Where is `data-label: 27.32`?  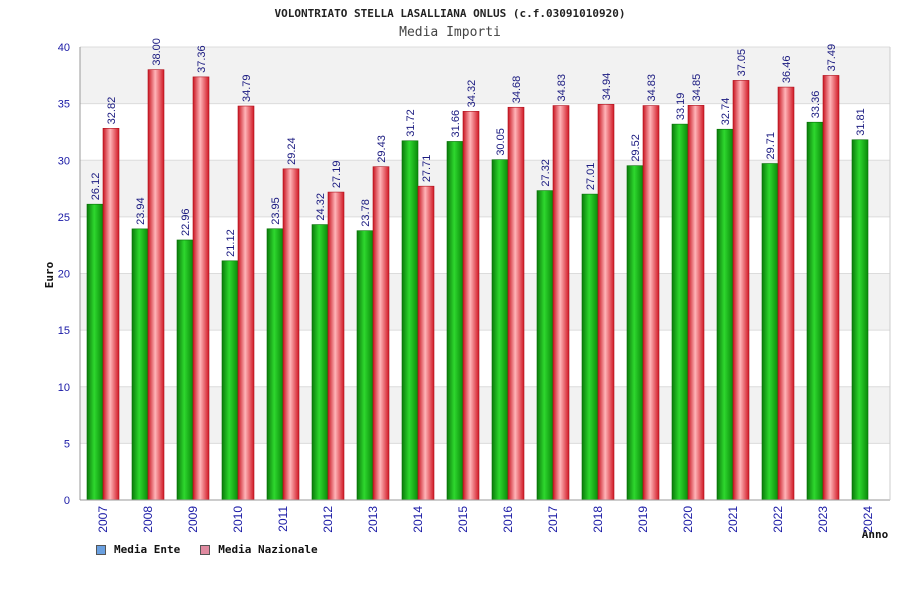
data-label: 27.32 is located at coordinates (546, 173).